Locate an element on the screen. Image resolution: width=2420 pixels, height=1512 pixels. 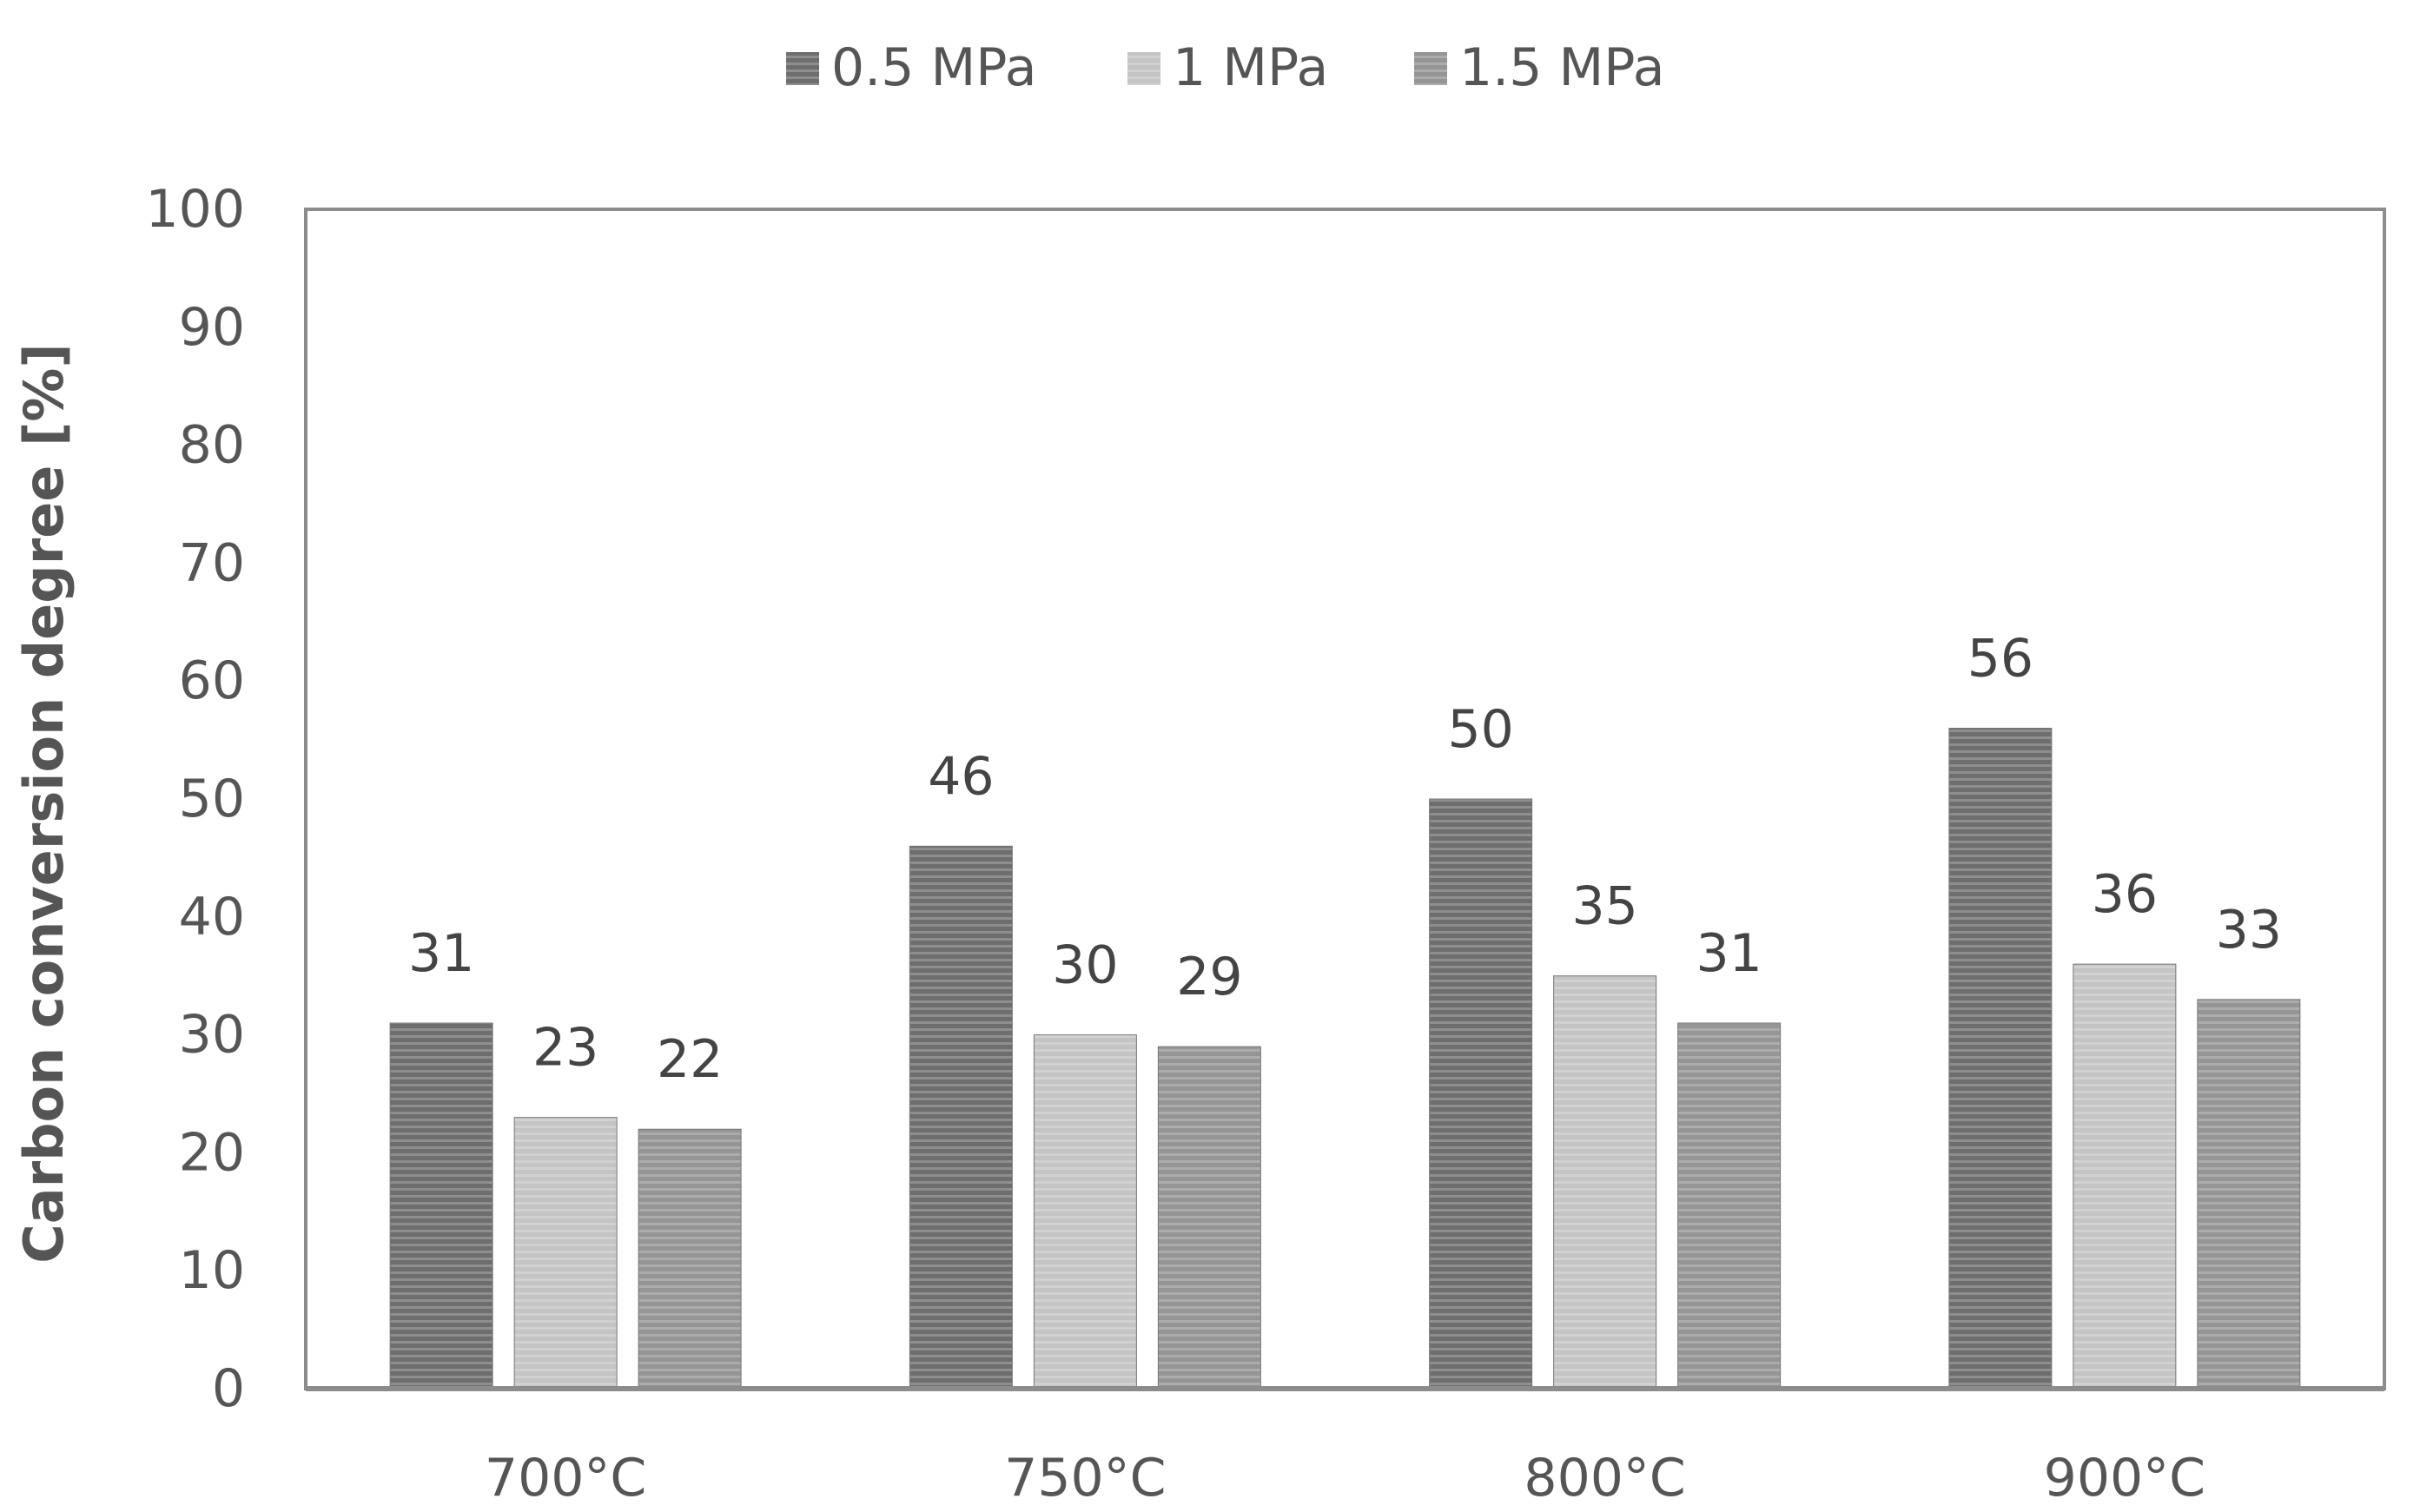
legend-label: 1.5 MPa is located at coordinates (1562, 67).